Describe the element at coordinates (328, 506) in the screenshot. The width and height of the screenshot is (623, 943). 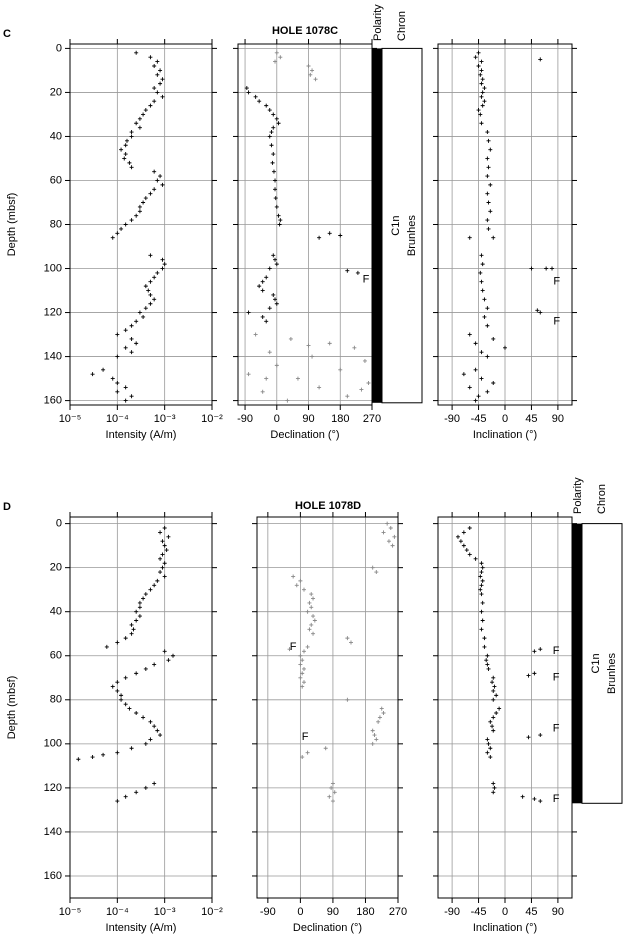
I see `panel-title: HOLE 1078D` at that location.